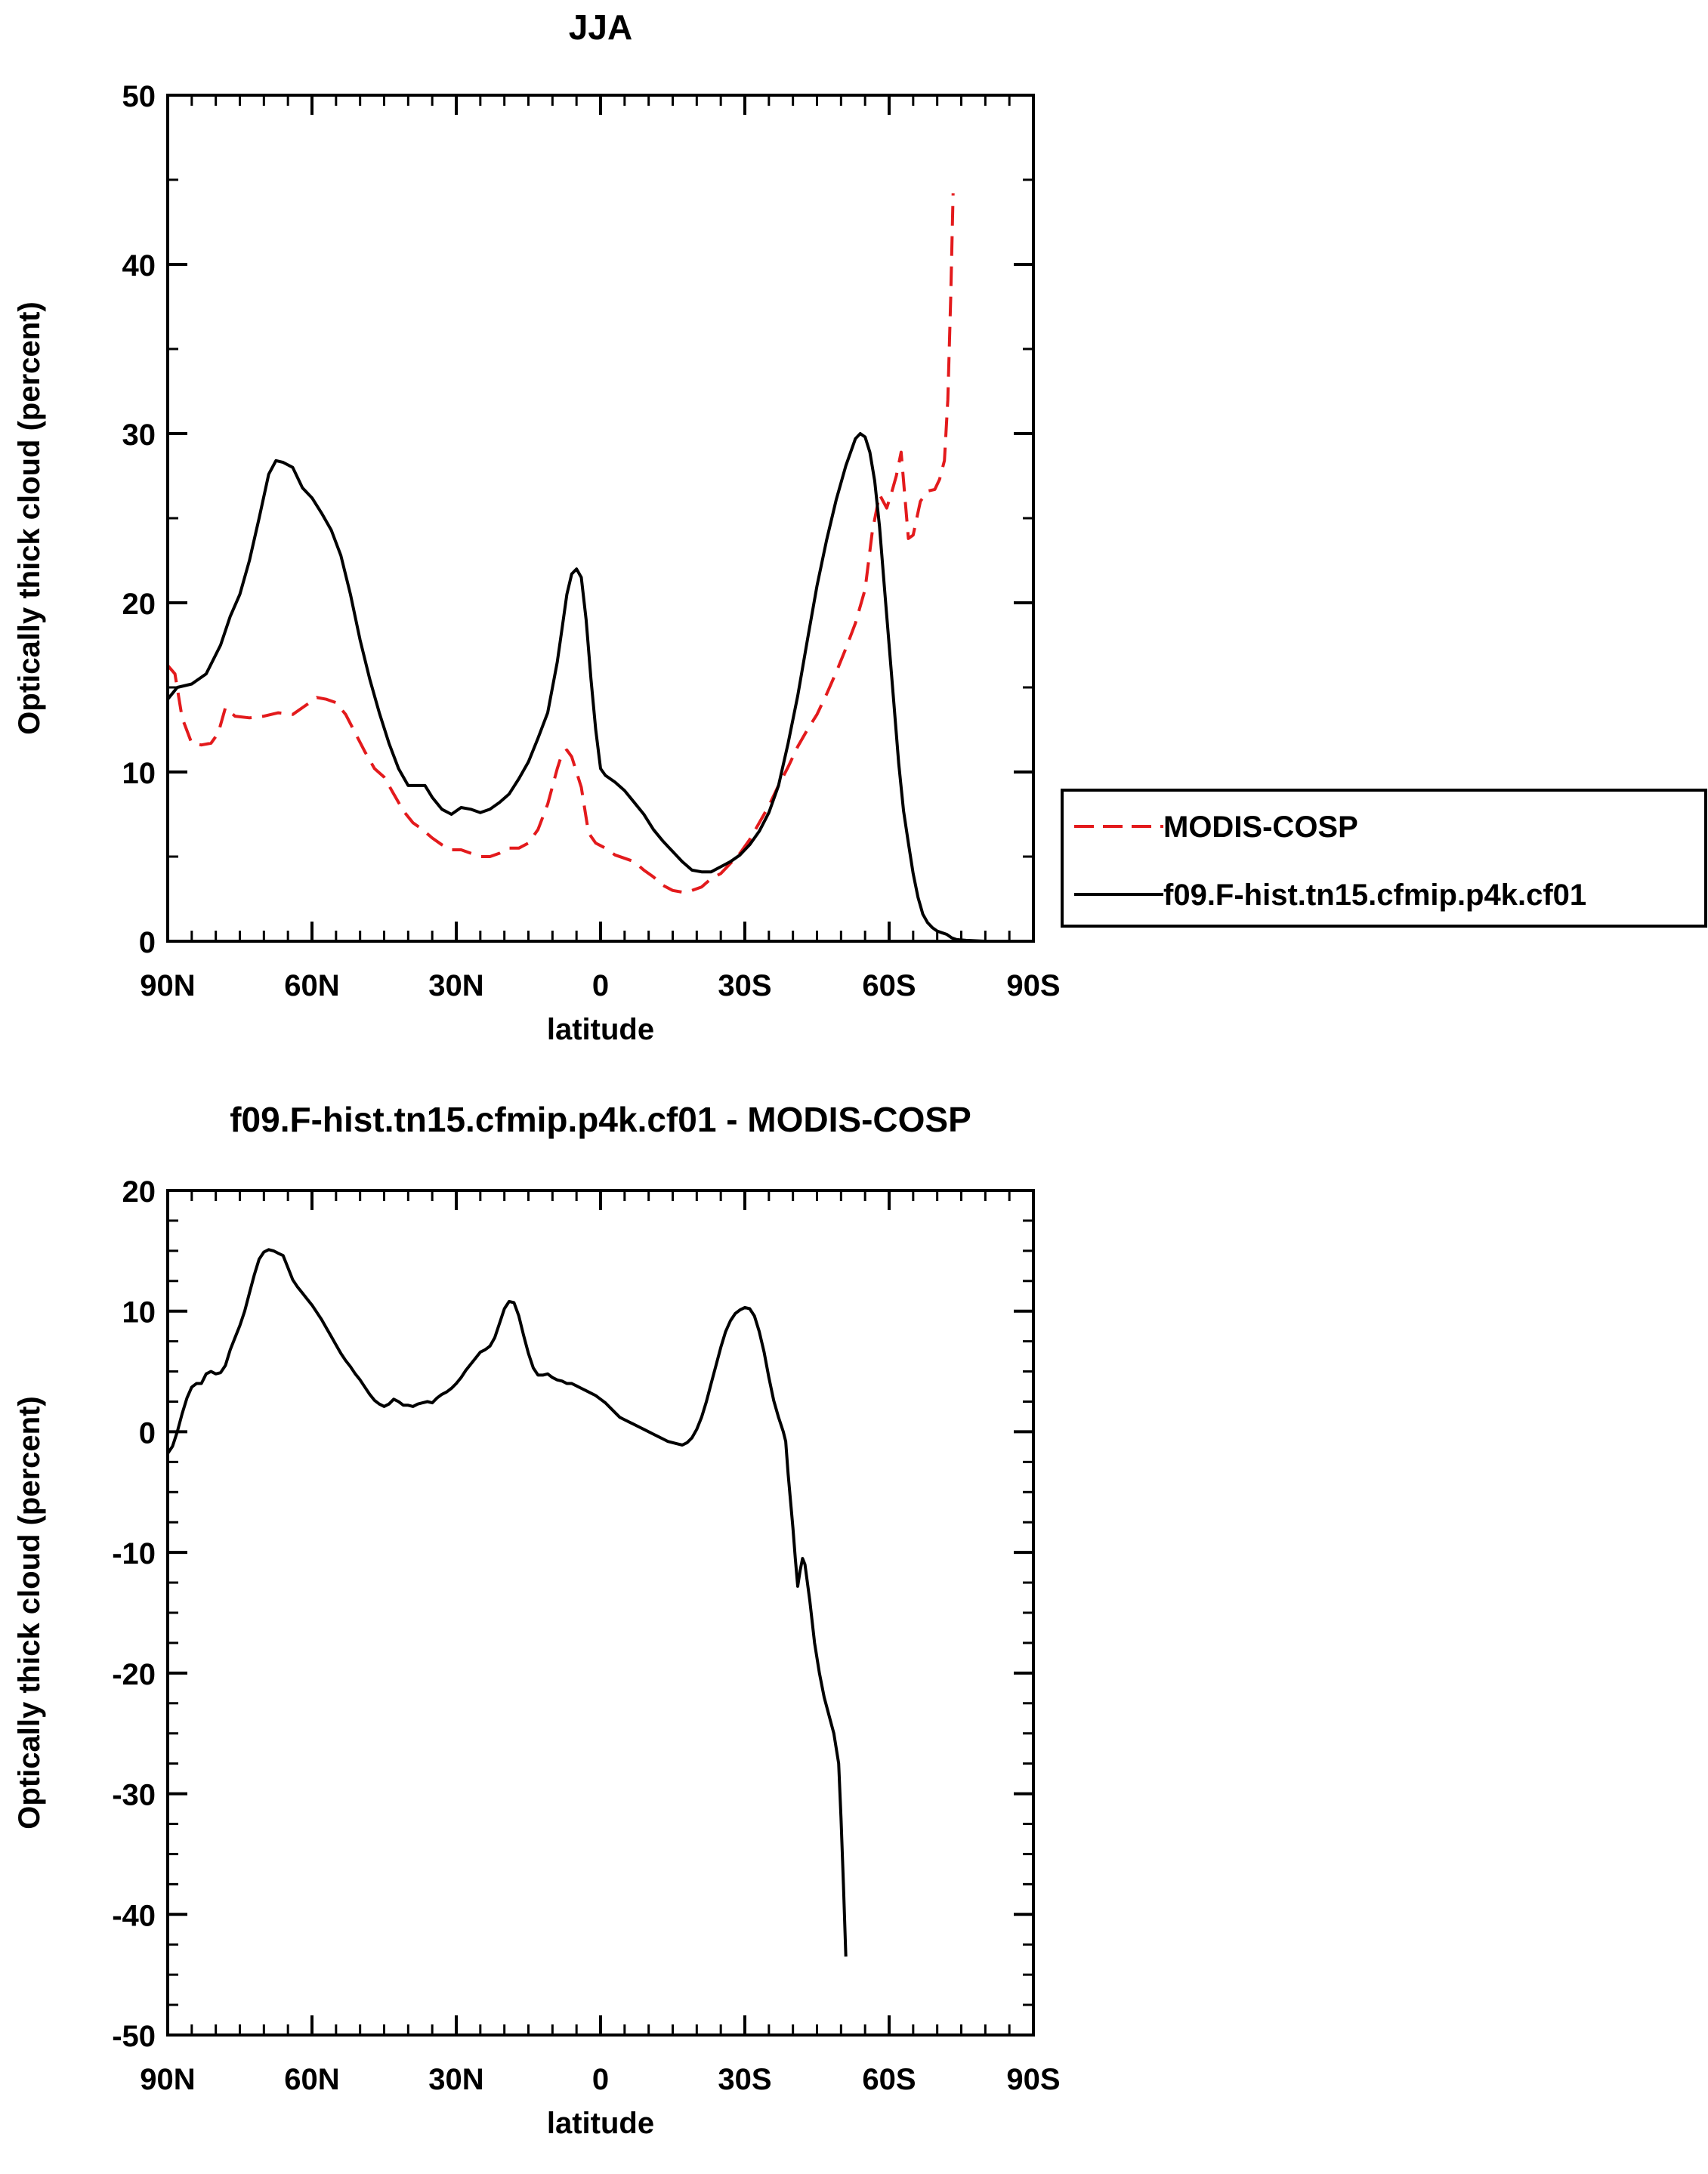  What do you see at coordinates (600, 27) in the screenshot?
I see `chart-title: JJA` at bounding box center [600, 27].